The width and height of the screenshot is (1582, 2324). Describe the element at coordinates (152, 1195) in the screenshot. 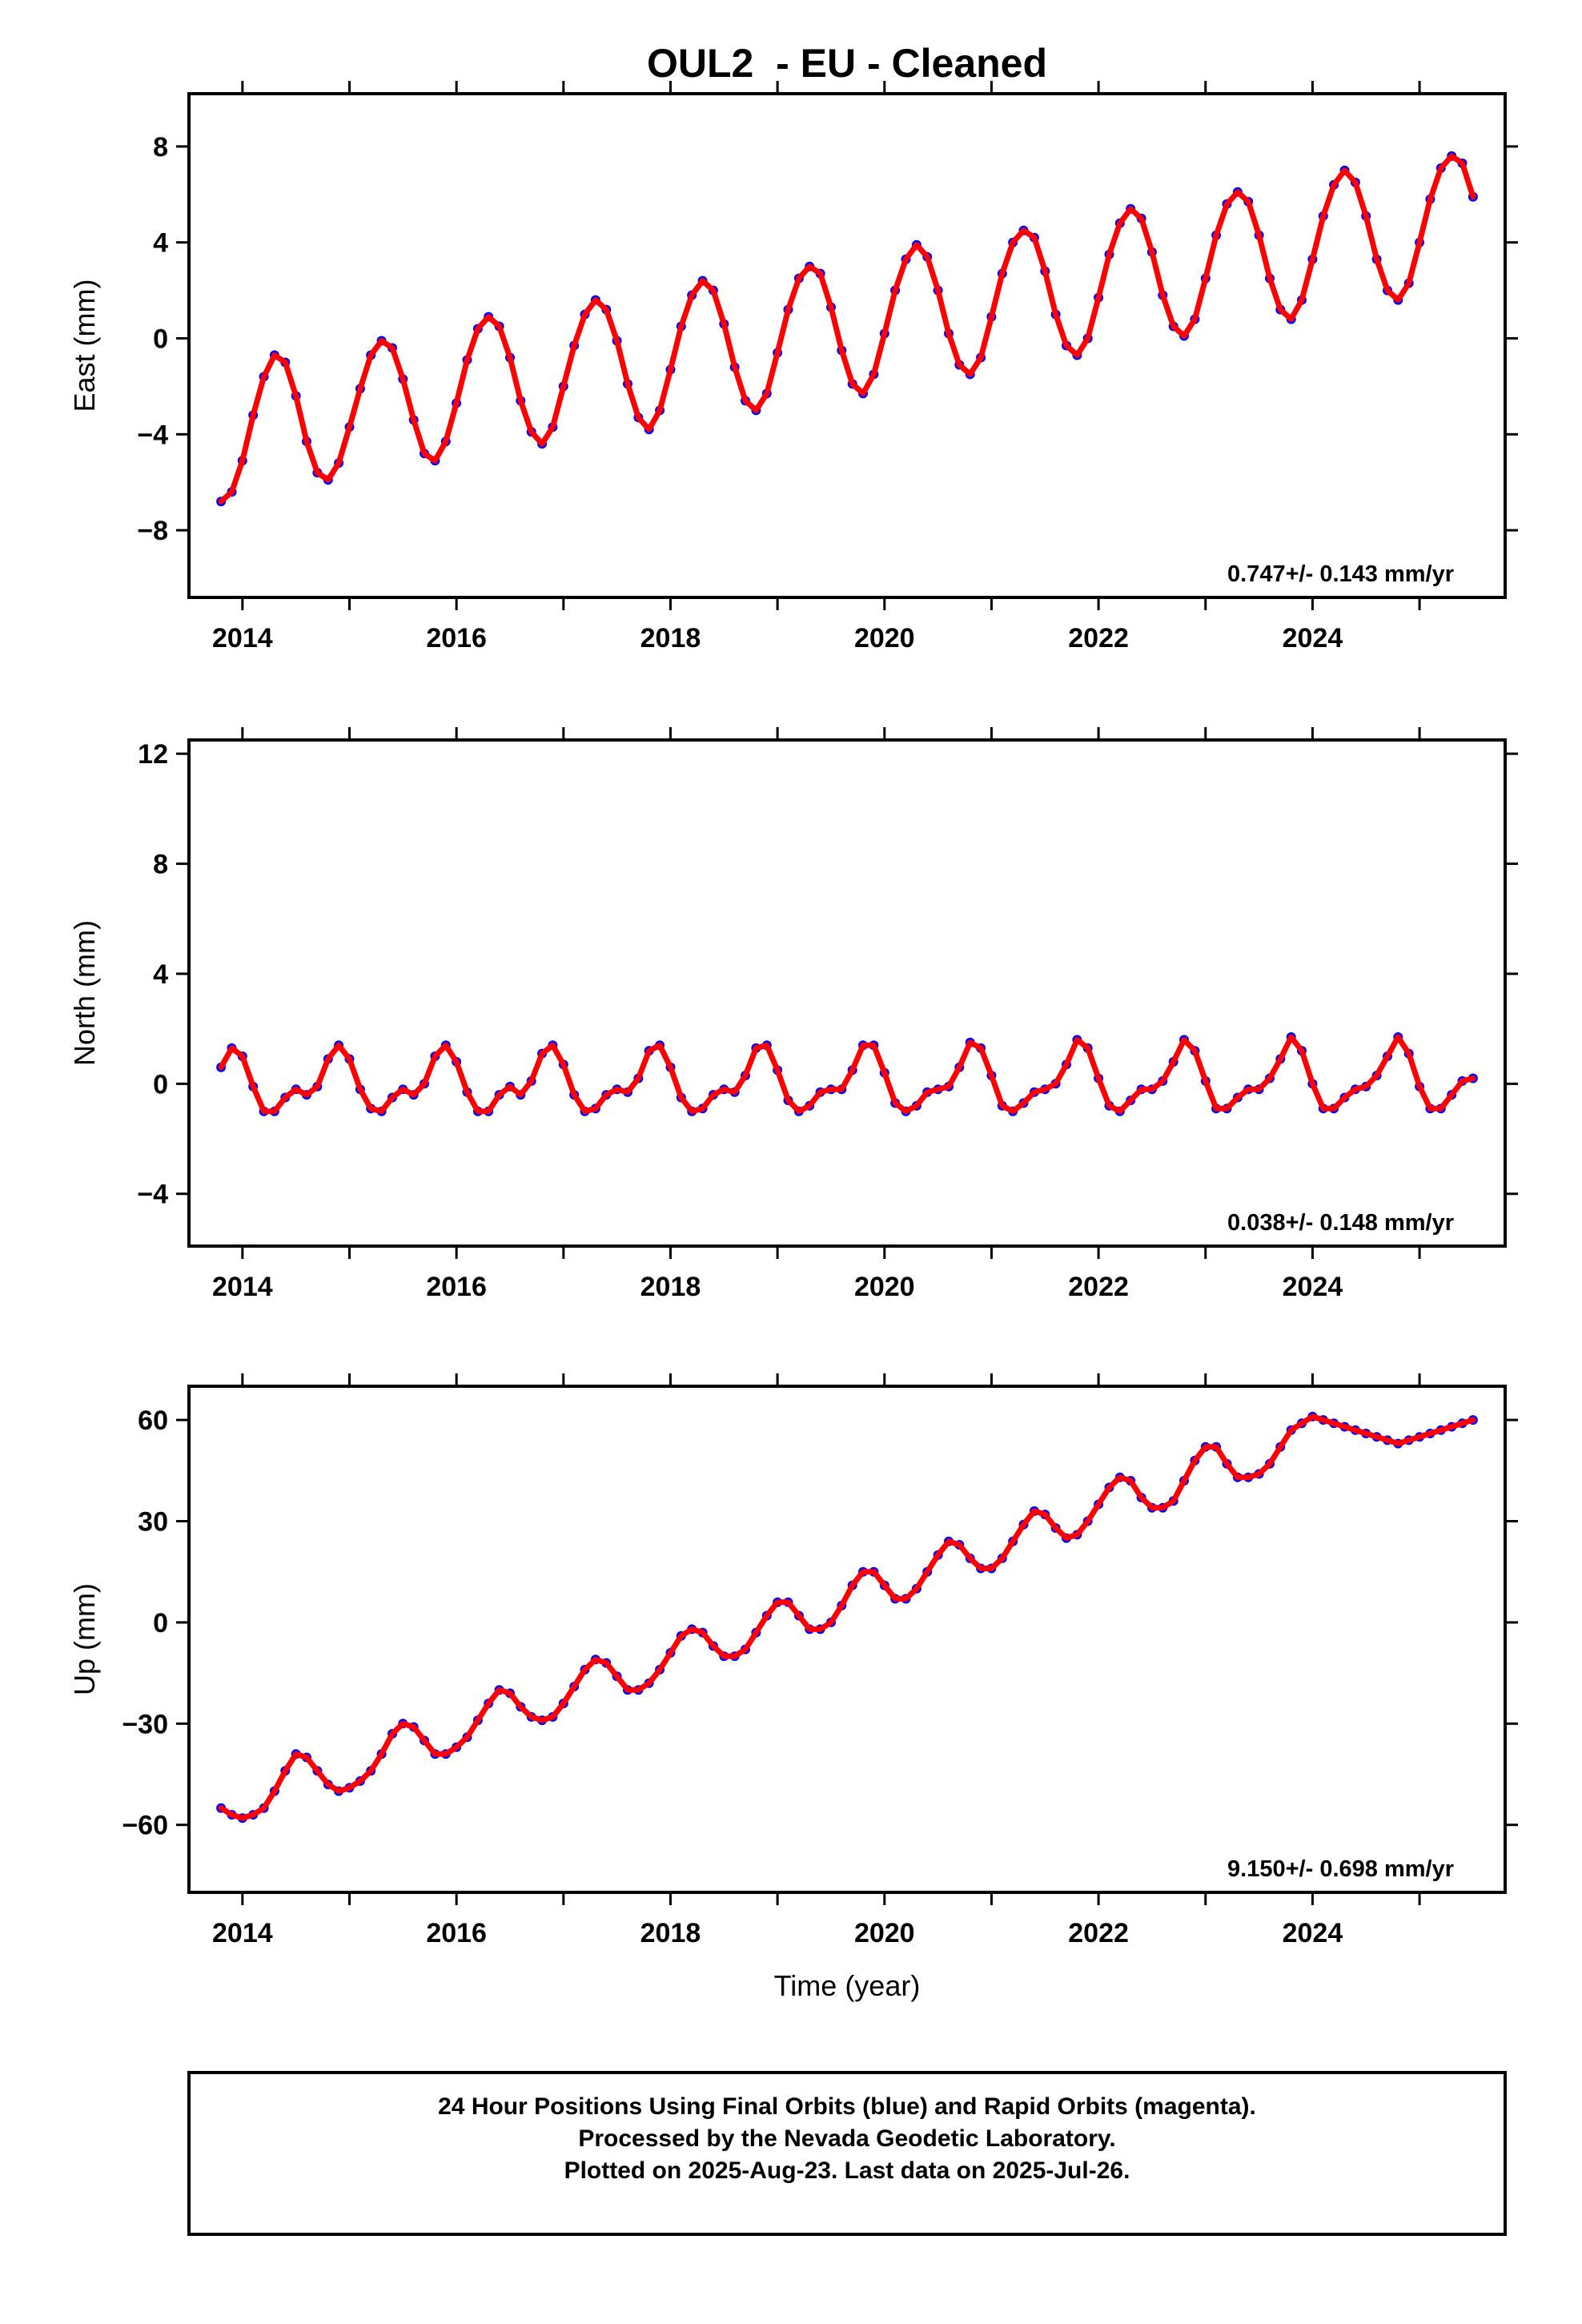

I see `north-ytick-label: −4` at that location.